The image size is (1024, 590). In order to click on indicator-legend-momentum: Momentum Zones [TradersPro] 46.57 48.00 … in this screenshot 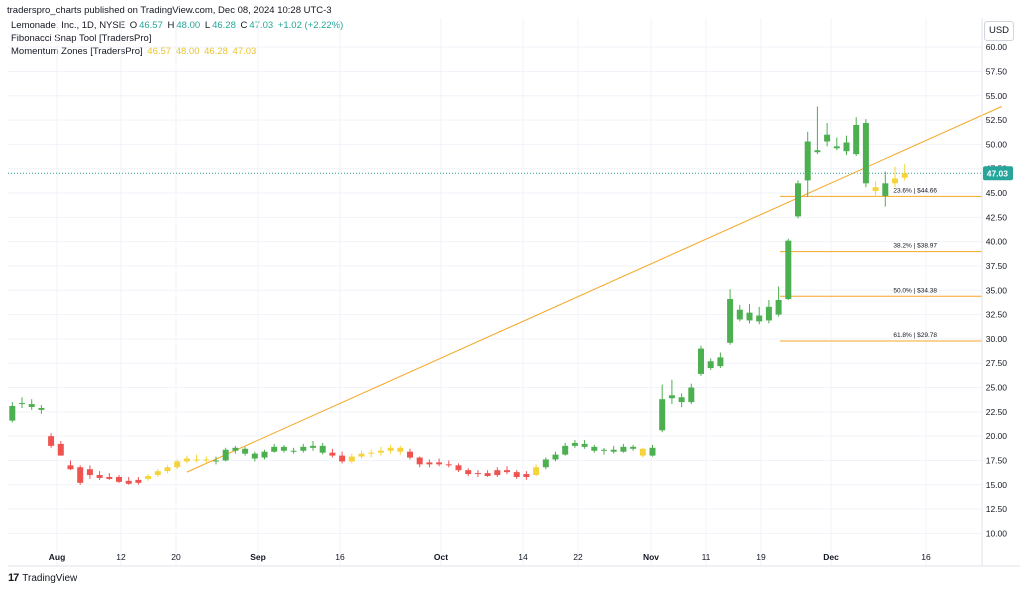, I will do `click(134, 51)`.